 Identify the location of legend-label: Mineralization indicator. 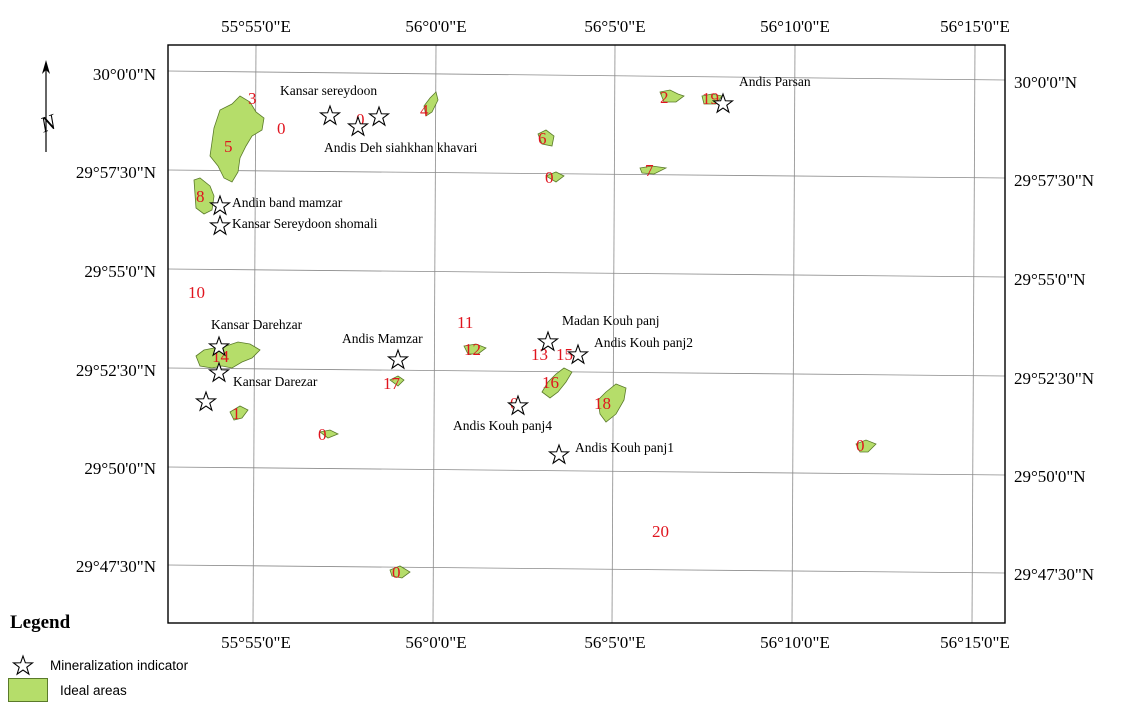
(119, 665).